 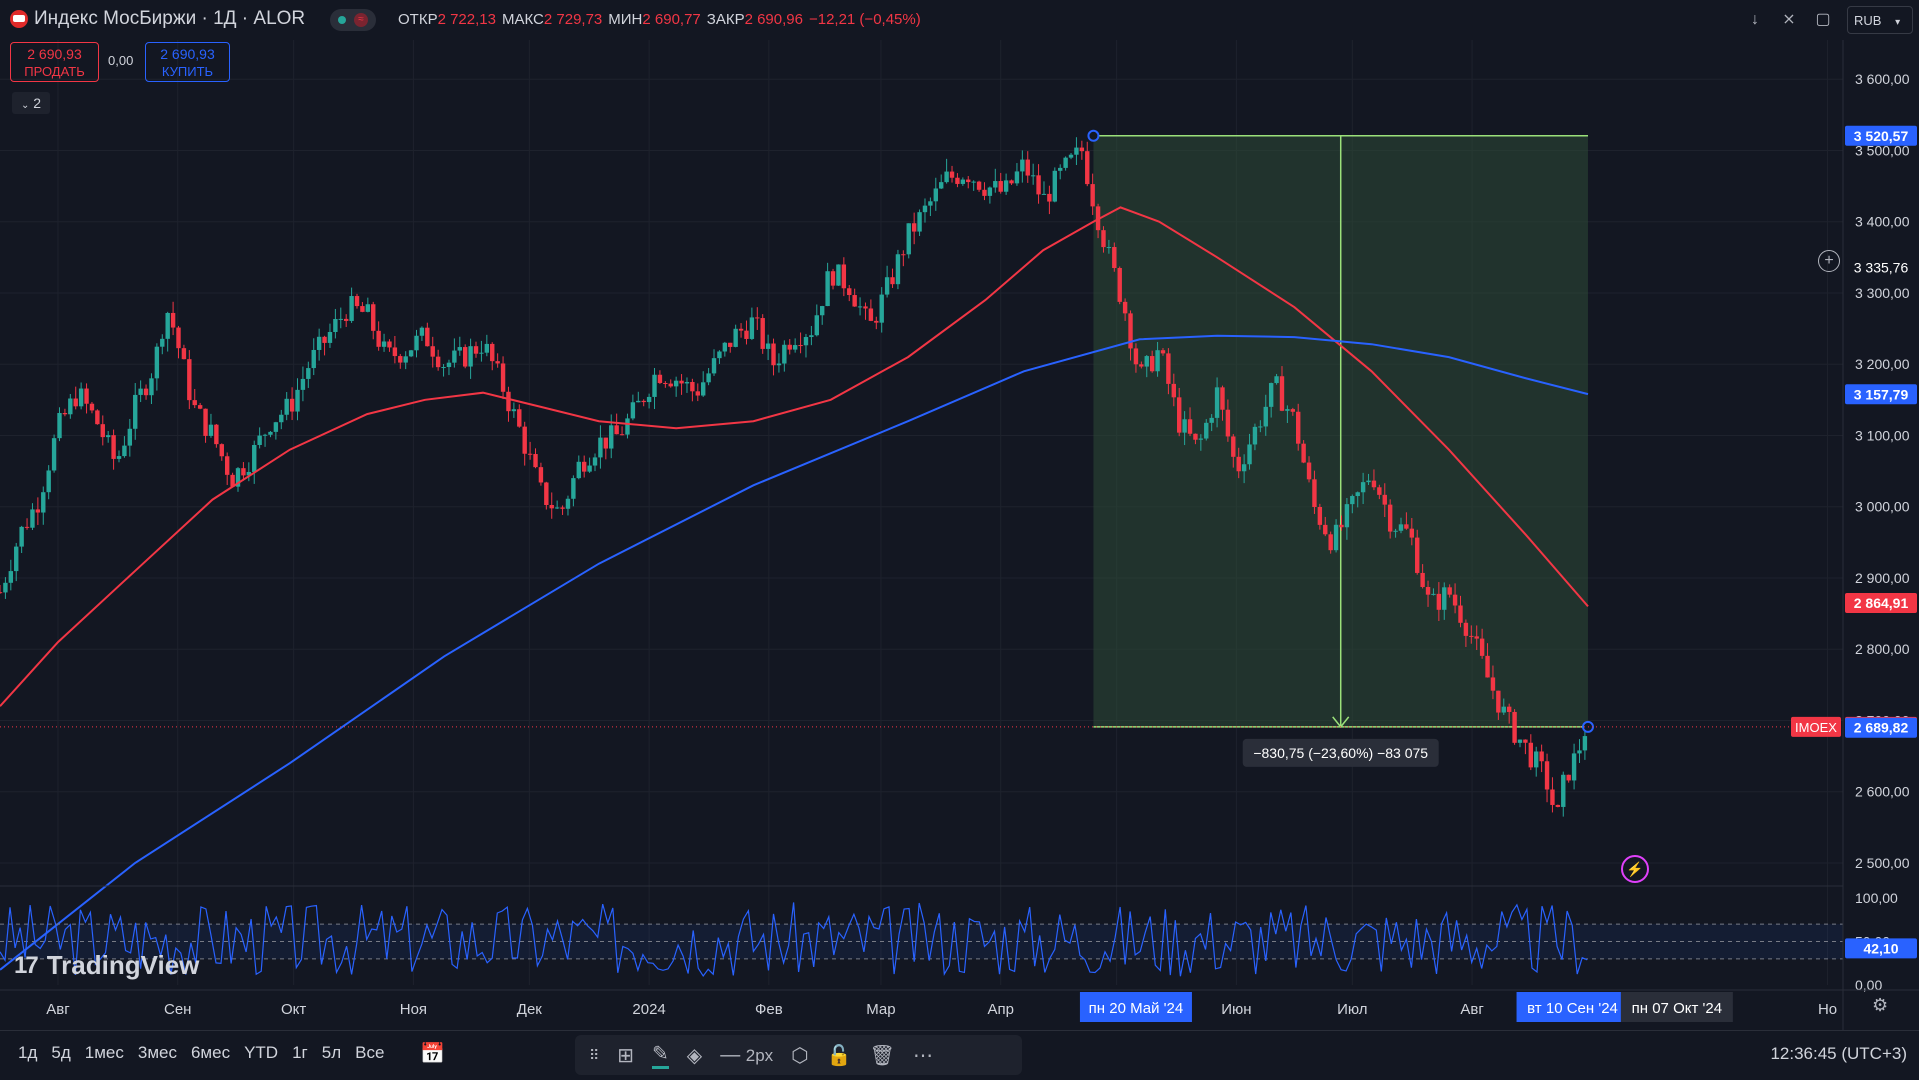 What do you see at coordinates (1755, 19) in the screenshot?
I see `download-icon: ↓` at bounding box center [1755, 19].